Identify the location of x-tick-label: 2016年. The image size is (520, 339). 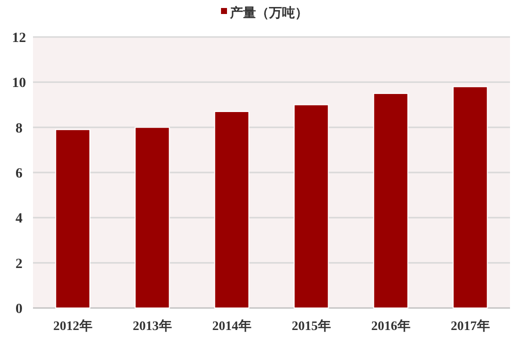
(390, 325).